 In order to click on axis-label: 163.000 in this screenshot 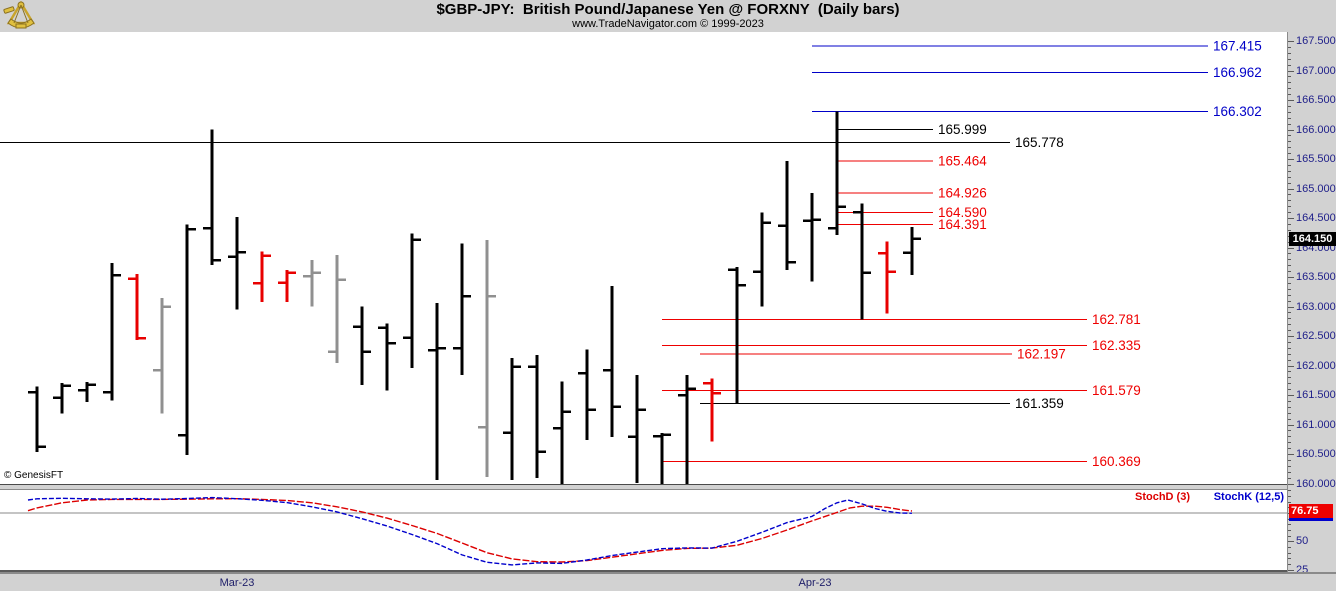, I will do `click(1316, 307)`.